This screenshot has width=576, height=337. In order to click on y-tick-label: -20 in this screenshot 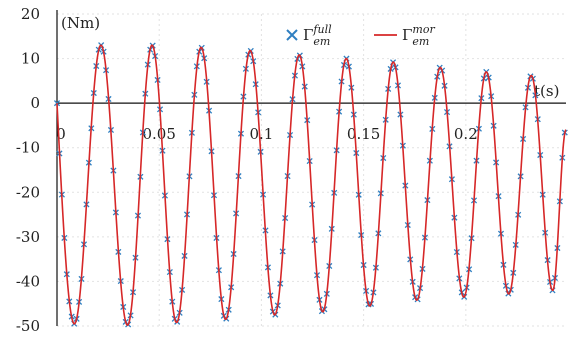, I will do `click(28, 192)`.